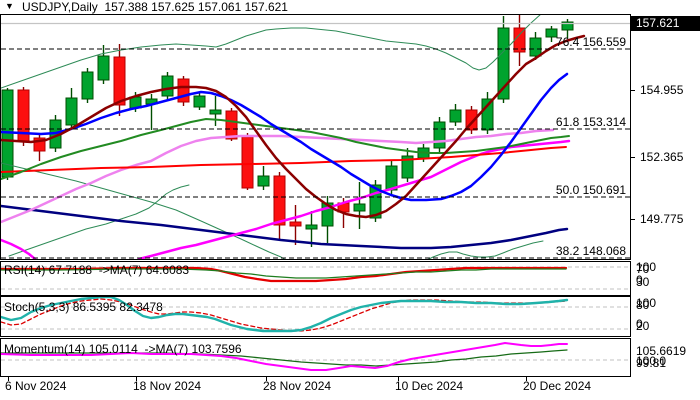  Describe the element at coordinates (429, 386) in the screenshot. I see `date-axis-label: 10 Dec 2024` at that location.